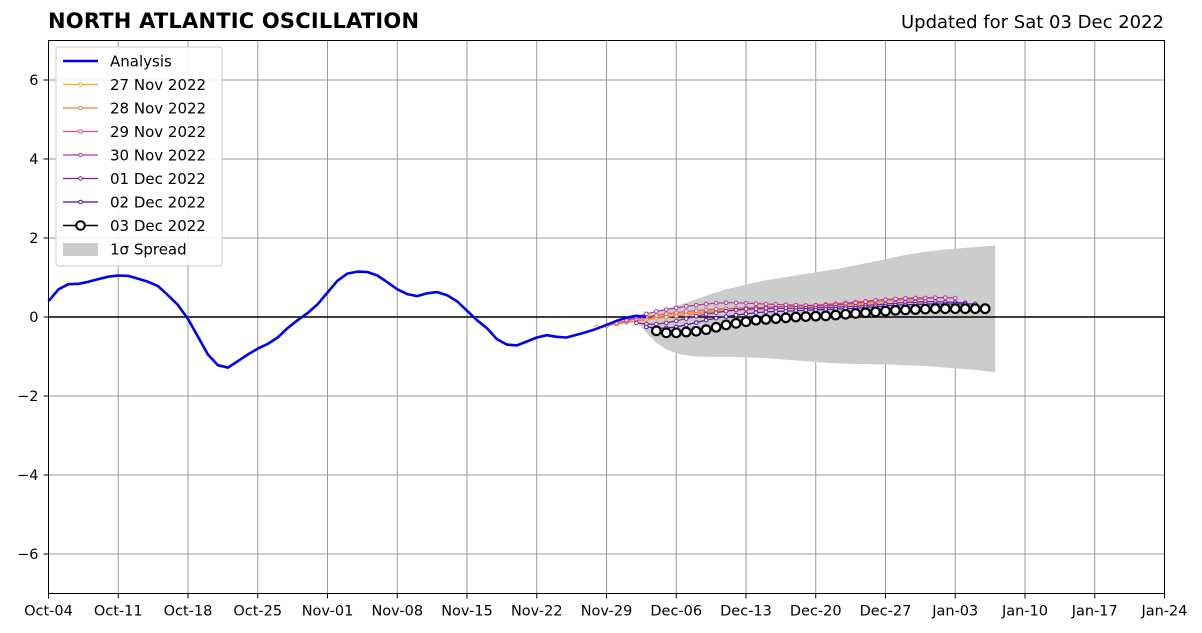  I want to click on legend-label: 02 Dec 2022, so click(158, 203).